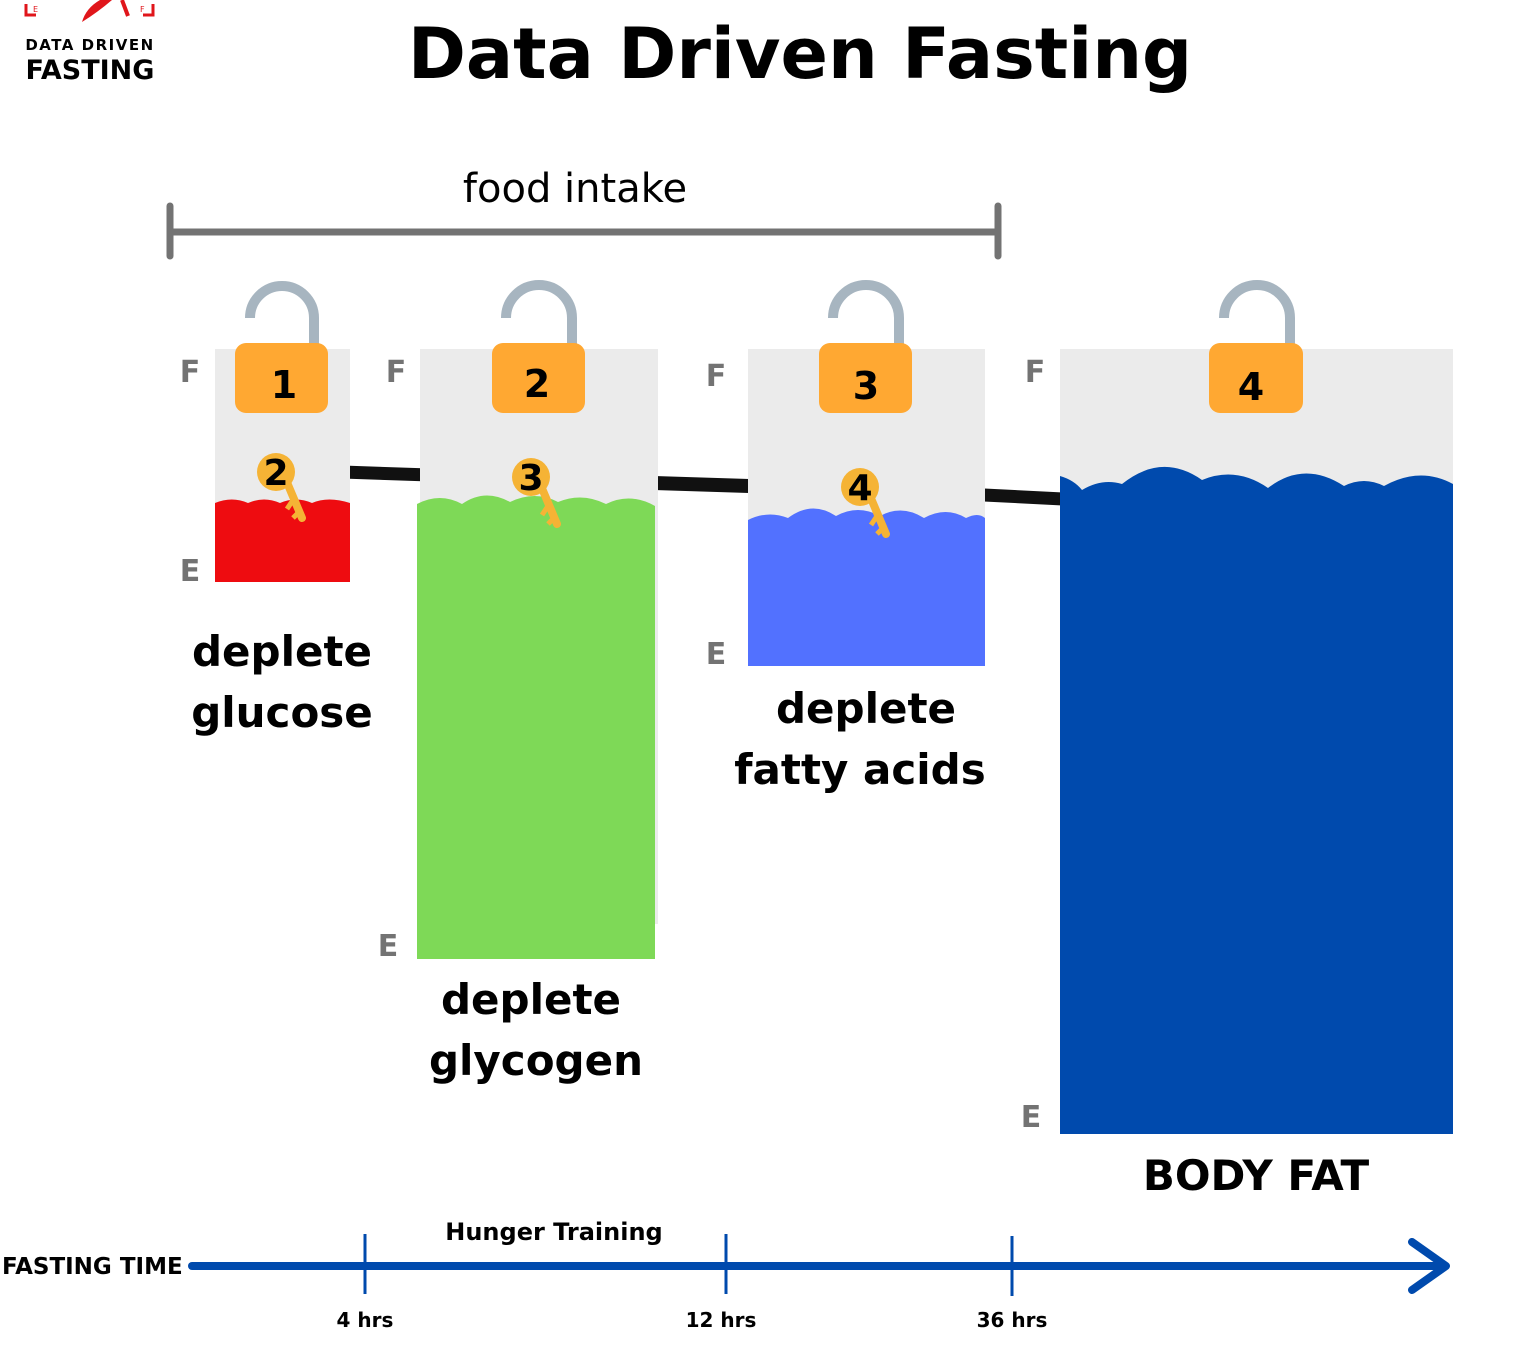 The height and width of the screenshot is (1350, 1522). Describe the element at coordinates (97, 11) in the screenshot. I see `gauge-needle-icon` at that location.